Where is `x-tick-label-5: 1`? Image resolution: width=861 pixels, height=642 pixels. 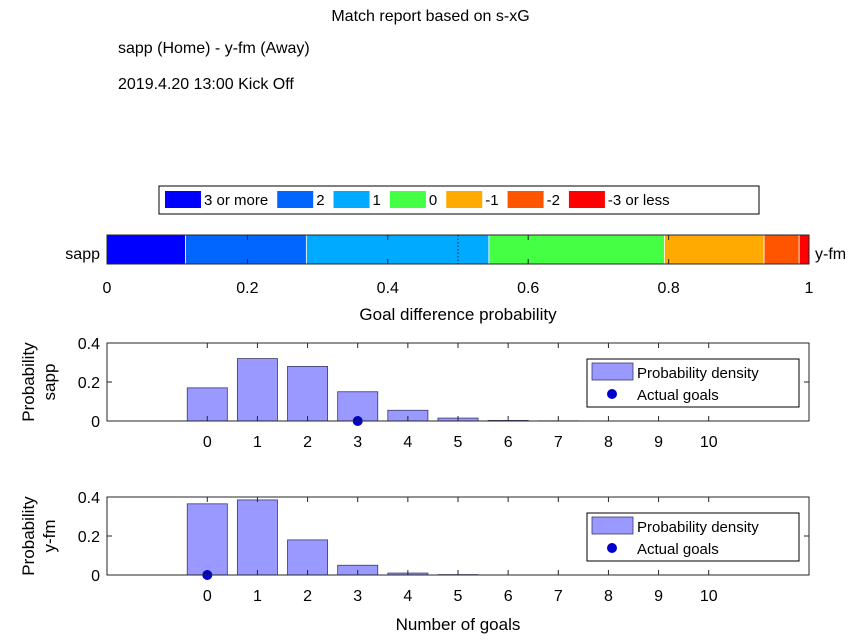
x-tick-label-5: 1 is located at coordinates (809, 288).